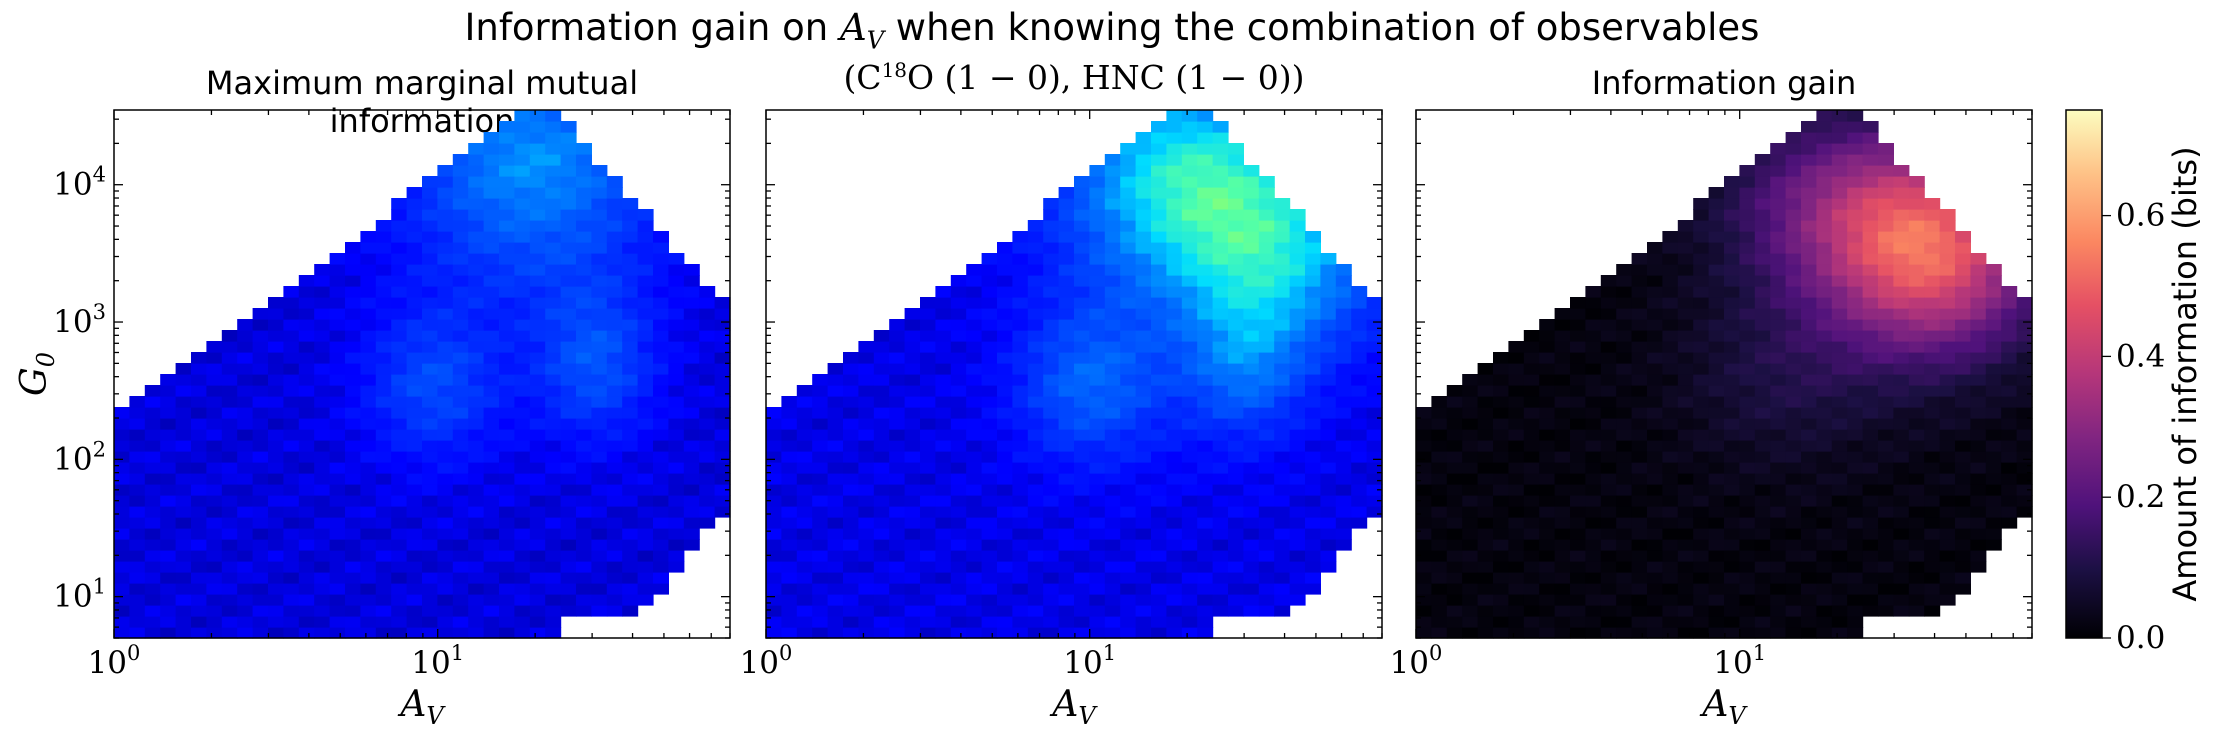  Describe the element at coordinates (1089, 661) in the screenshot. I see `x-tick-label: 101` at that location.